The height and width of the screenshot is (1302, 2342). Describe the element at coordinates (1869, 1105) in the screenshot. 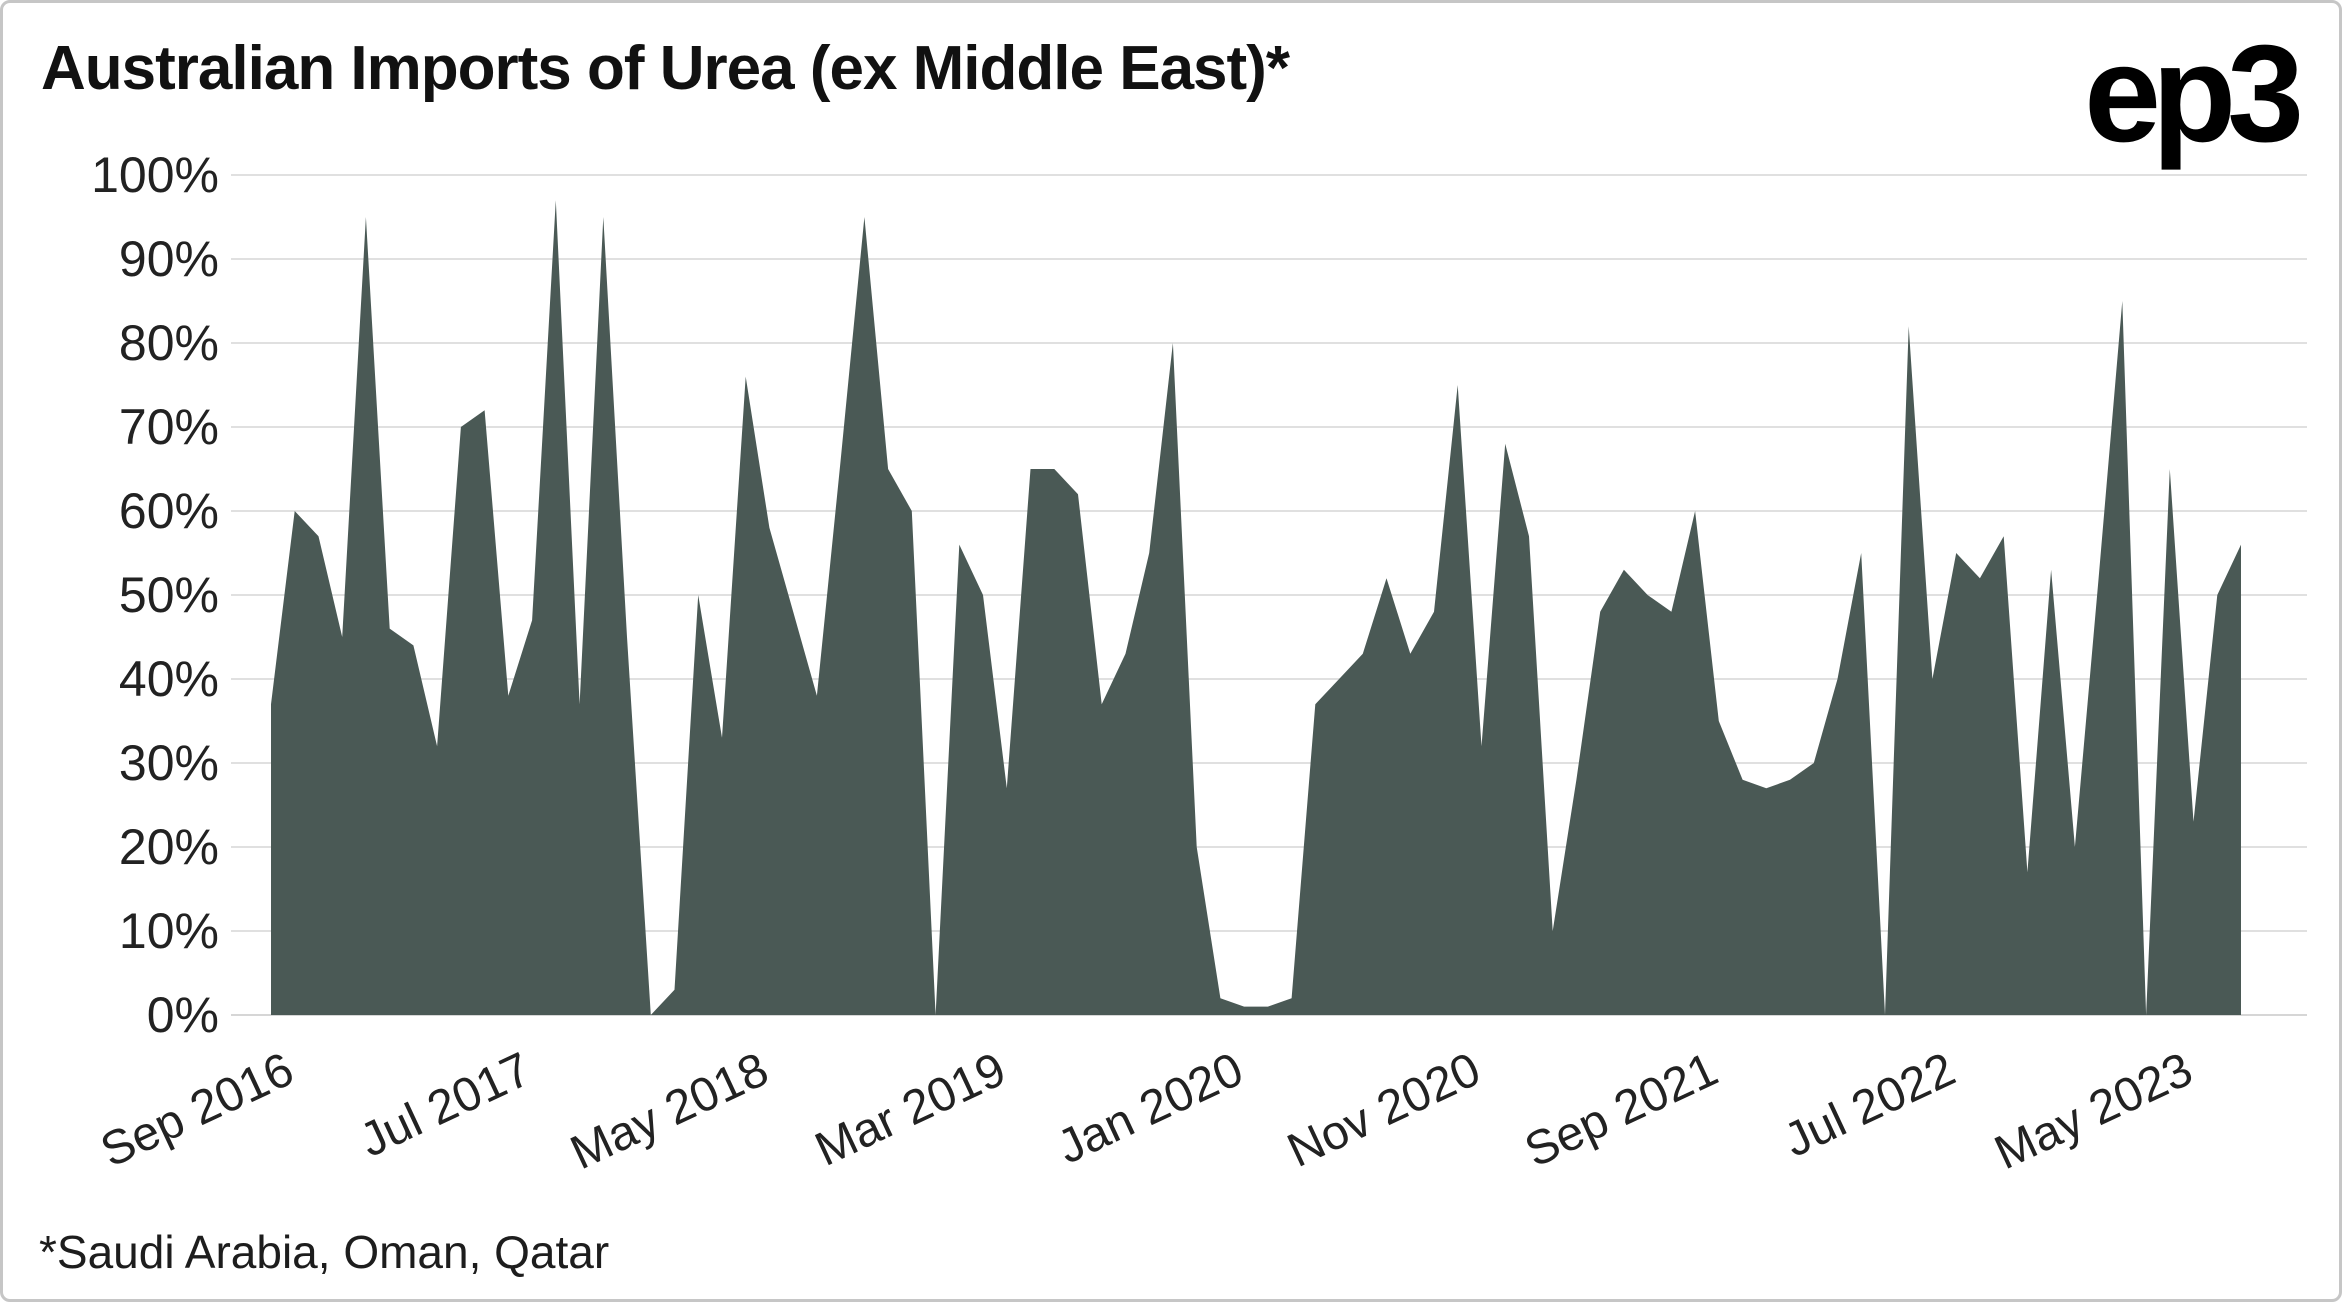

I see `x-tick-label: Jul 2022` at that location.